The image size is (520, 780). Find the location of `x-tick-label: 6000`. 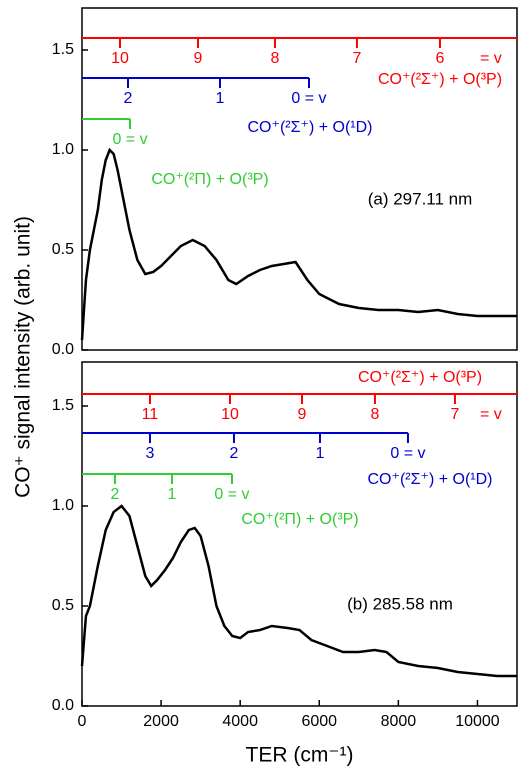

x-tick-label: 6000 is located at coordinates (319, 721).